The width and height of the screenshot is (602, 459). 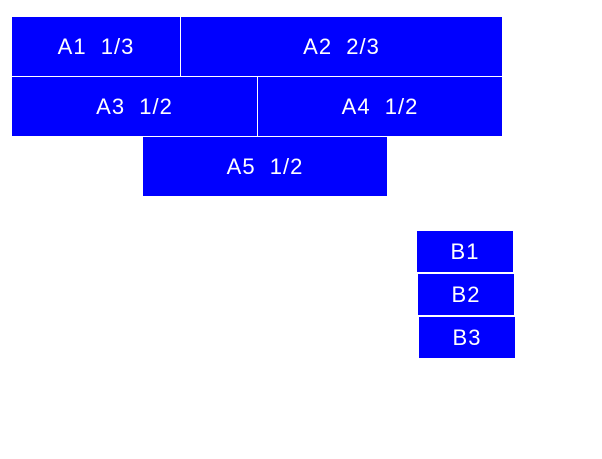 What do you see at coordinates (96, 46) in the screenshot?
I see `button-a1: A1 1/3` at bounding box center [96, 46].